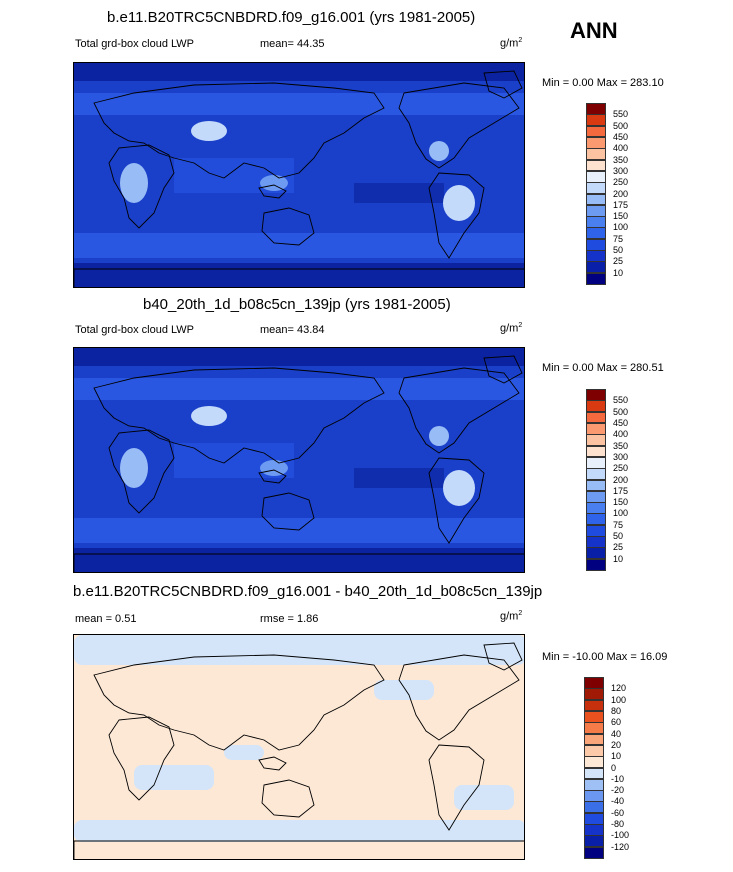 This screenshot has height=872, width=733. What do you see at coordinates (292, 330) in the screenshot?
I see `panel-2-mean-label: mean= 43.84` at bounding box center [292, 330].